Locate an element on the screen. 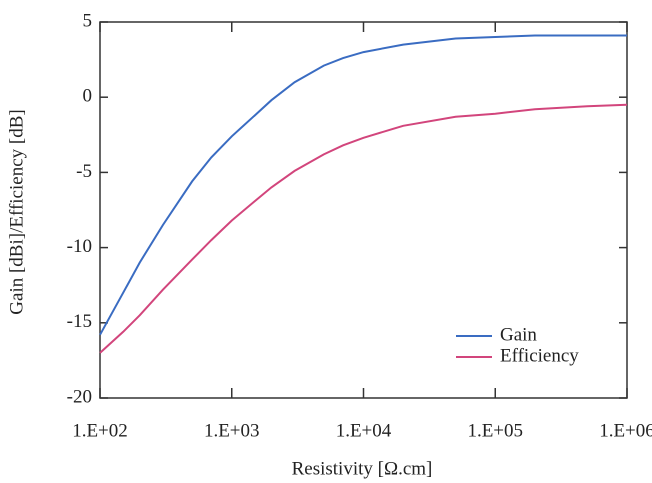 The width and height of the screenshot is (652, 483). x-axis-title: Resistivity [Ω.cm] is located at coordinates (362, 468).